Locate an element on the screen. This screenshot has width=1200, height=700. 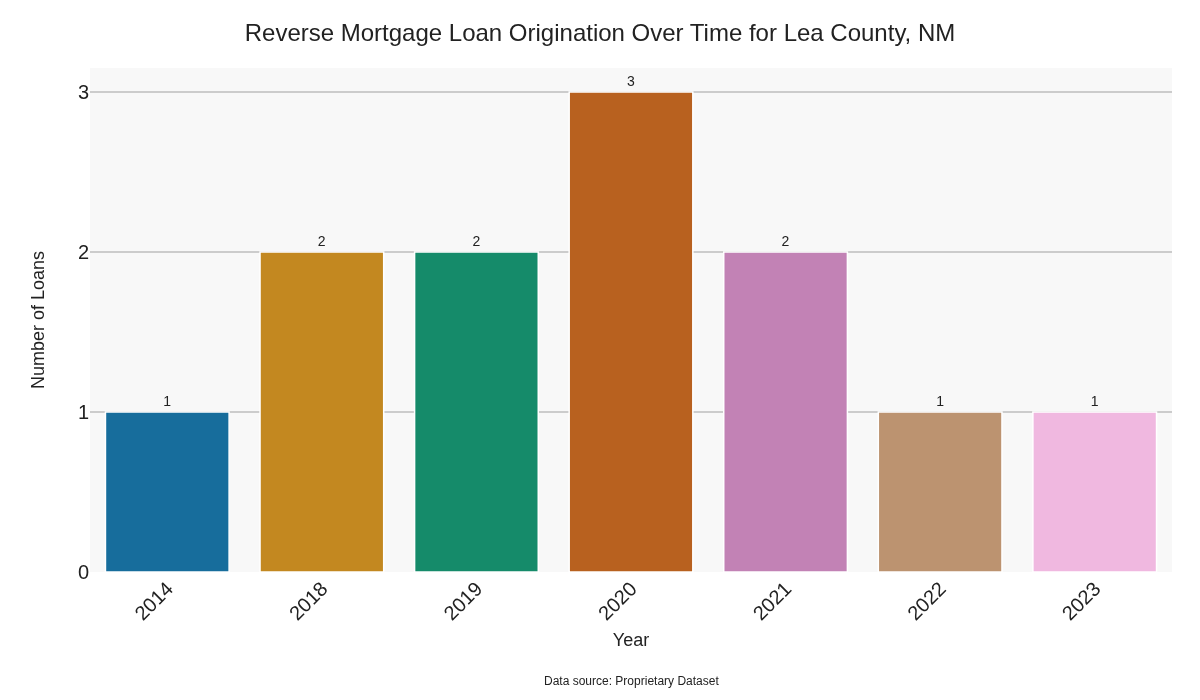
x-axis-title: Year is located at coordinates (631, 640).